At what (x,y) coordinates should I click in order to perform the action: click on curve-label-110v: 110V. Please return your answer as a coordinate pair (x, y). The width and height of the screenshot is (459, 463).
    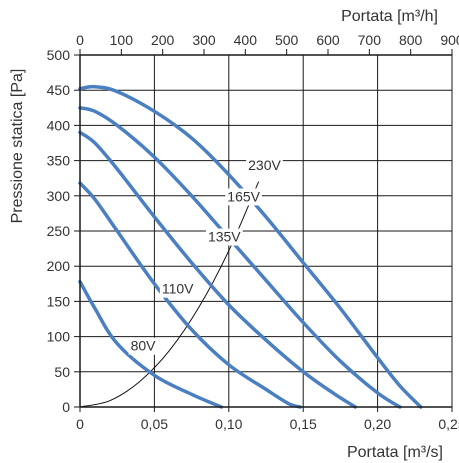
    Looking at the image, I should click on (178, 289).